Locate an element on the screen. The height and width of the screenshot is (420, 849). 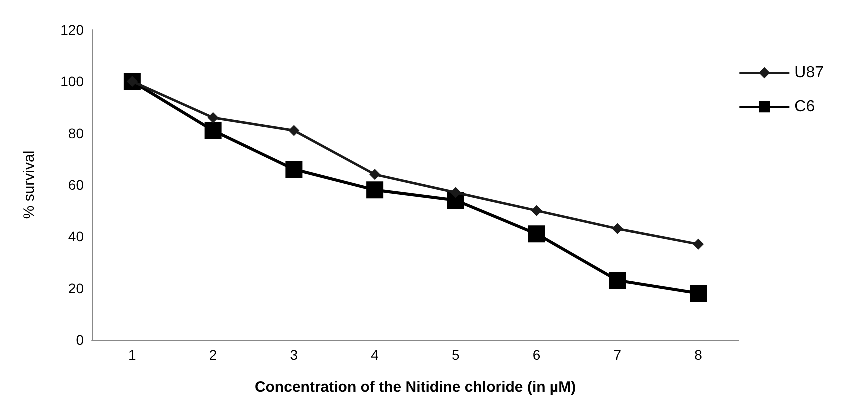
x-tick-label: 3 is located at coordinates (294, 355).